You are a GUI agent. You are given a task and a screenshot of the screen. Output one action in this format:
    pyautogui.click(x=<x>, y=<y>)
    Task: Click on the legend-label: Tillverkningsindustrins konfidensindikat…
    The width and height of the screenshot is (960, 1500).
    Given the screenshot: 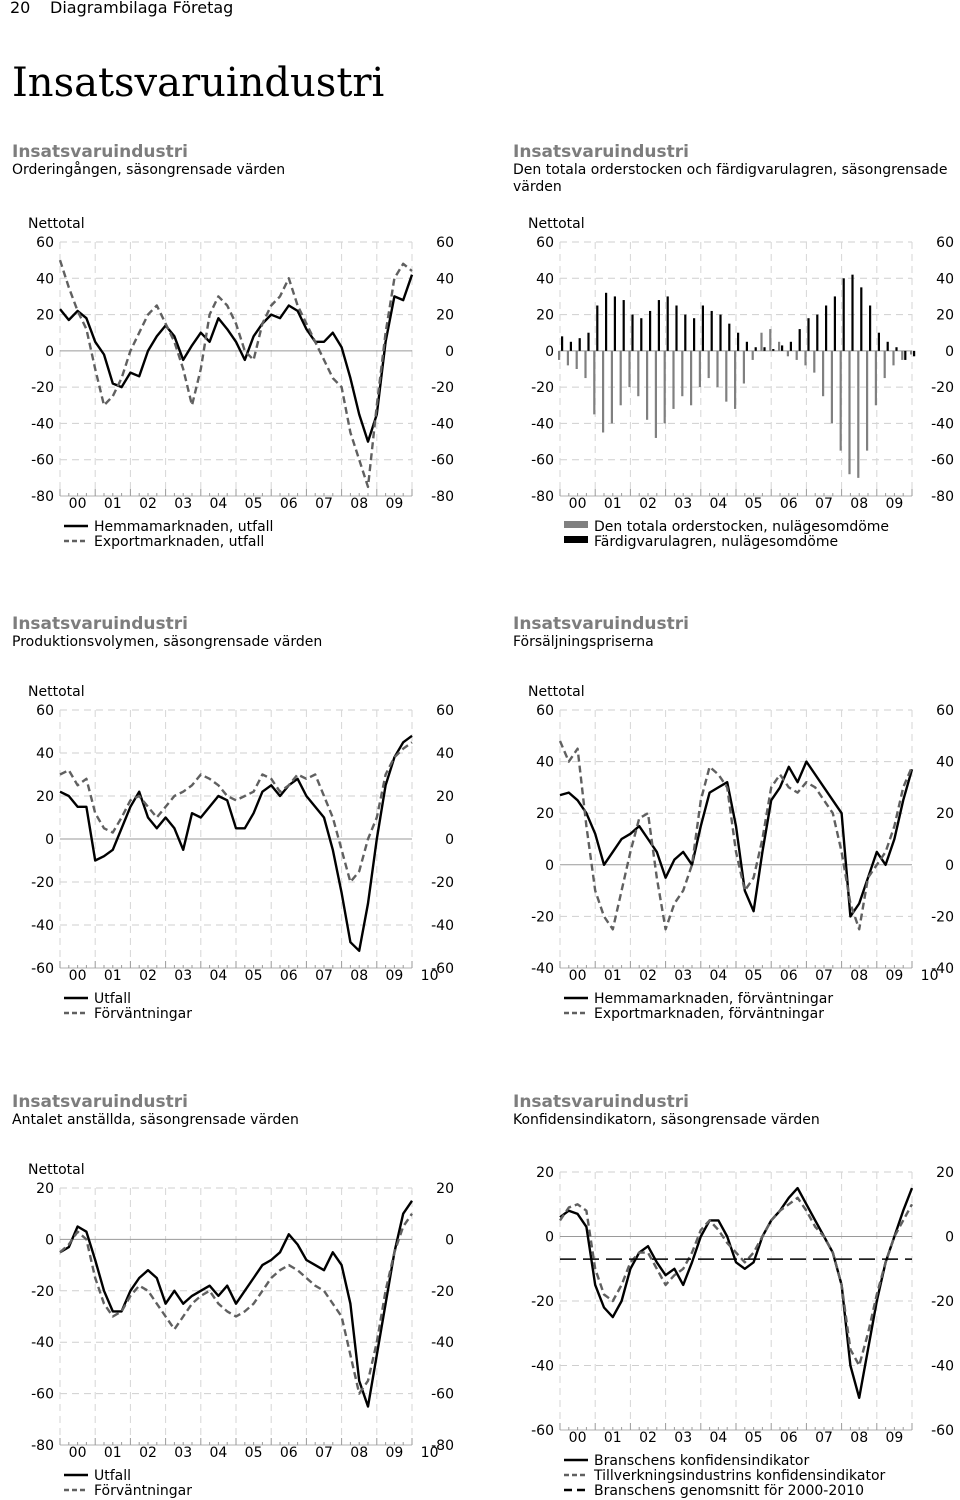 What is the action you would take?
    pyautogui.click(x=739, y=1476)
    